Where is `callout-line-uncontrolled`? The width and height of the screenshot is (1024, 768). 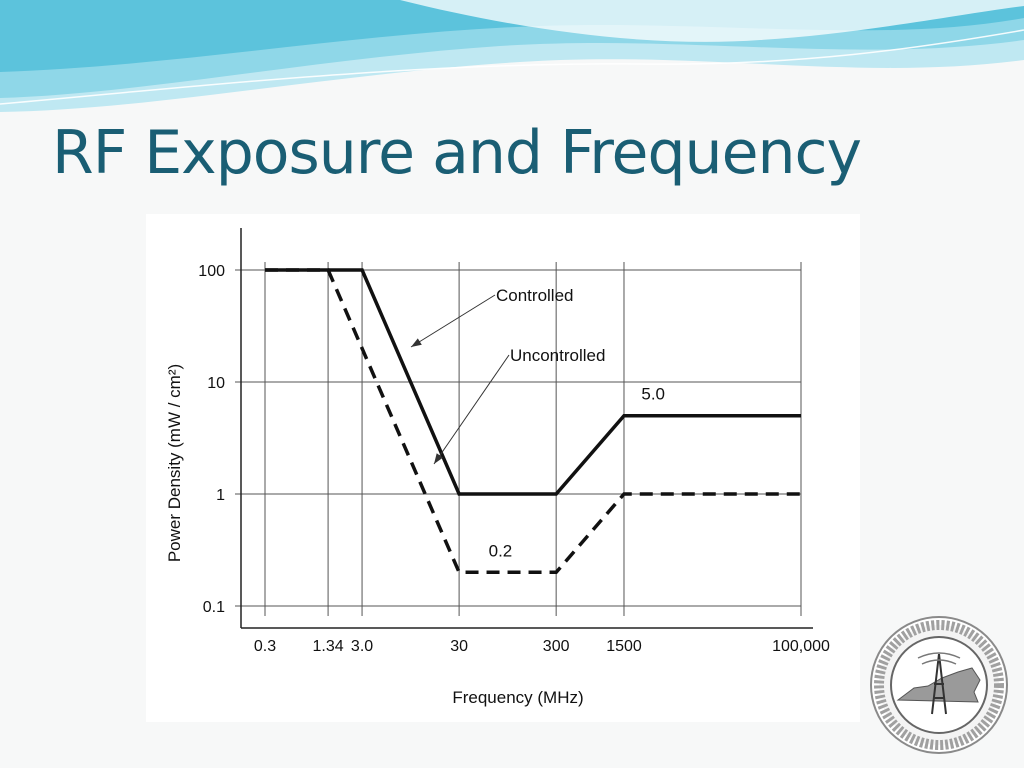
callout-line-uncontrolled is located at coordinates (471, 409).